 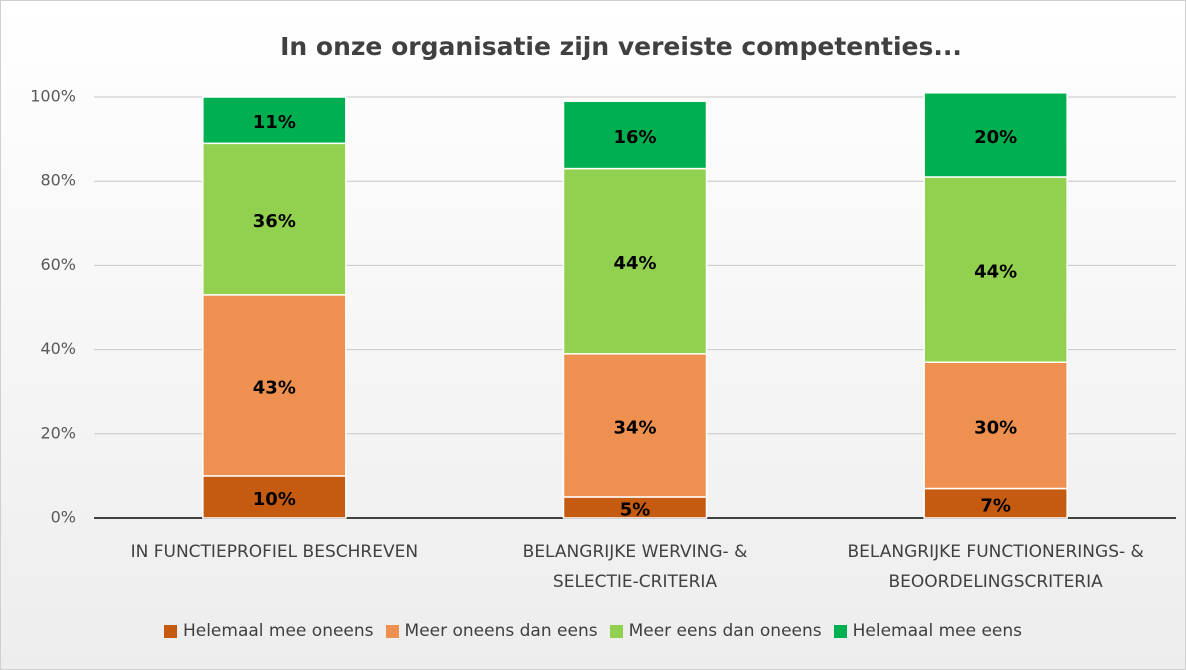 I want to click on data-label: 5%, so click(x=635, y=509).